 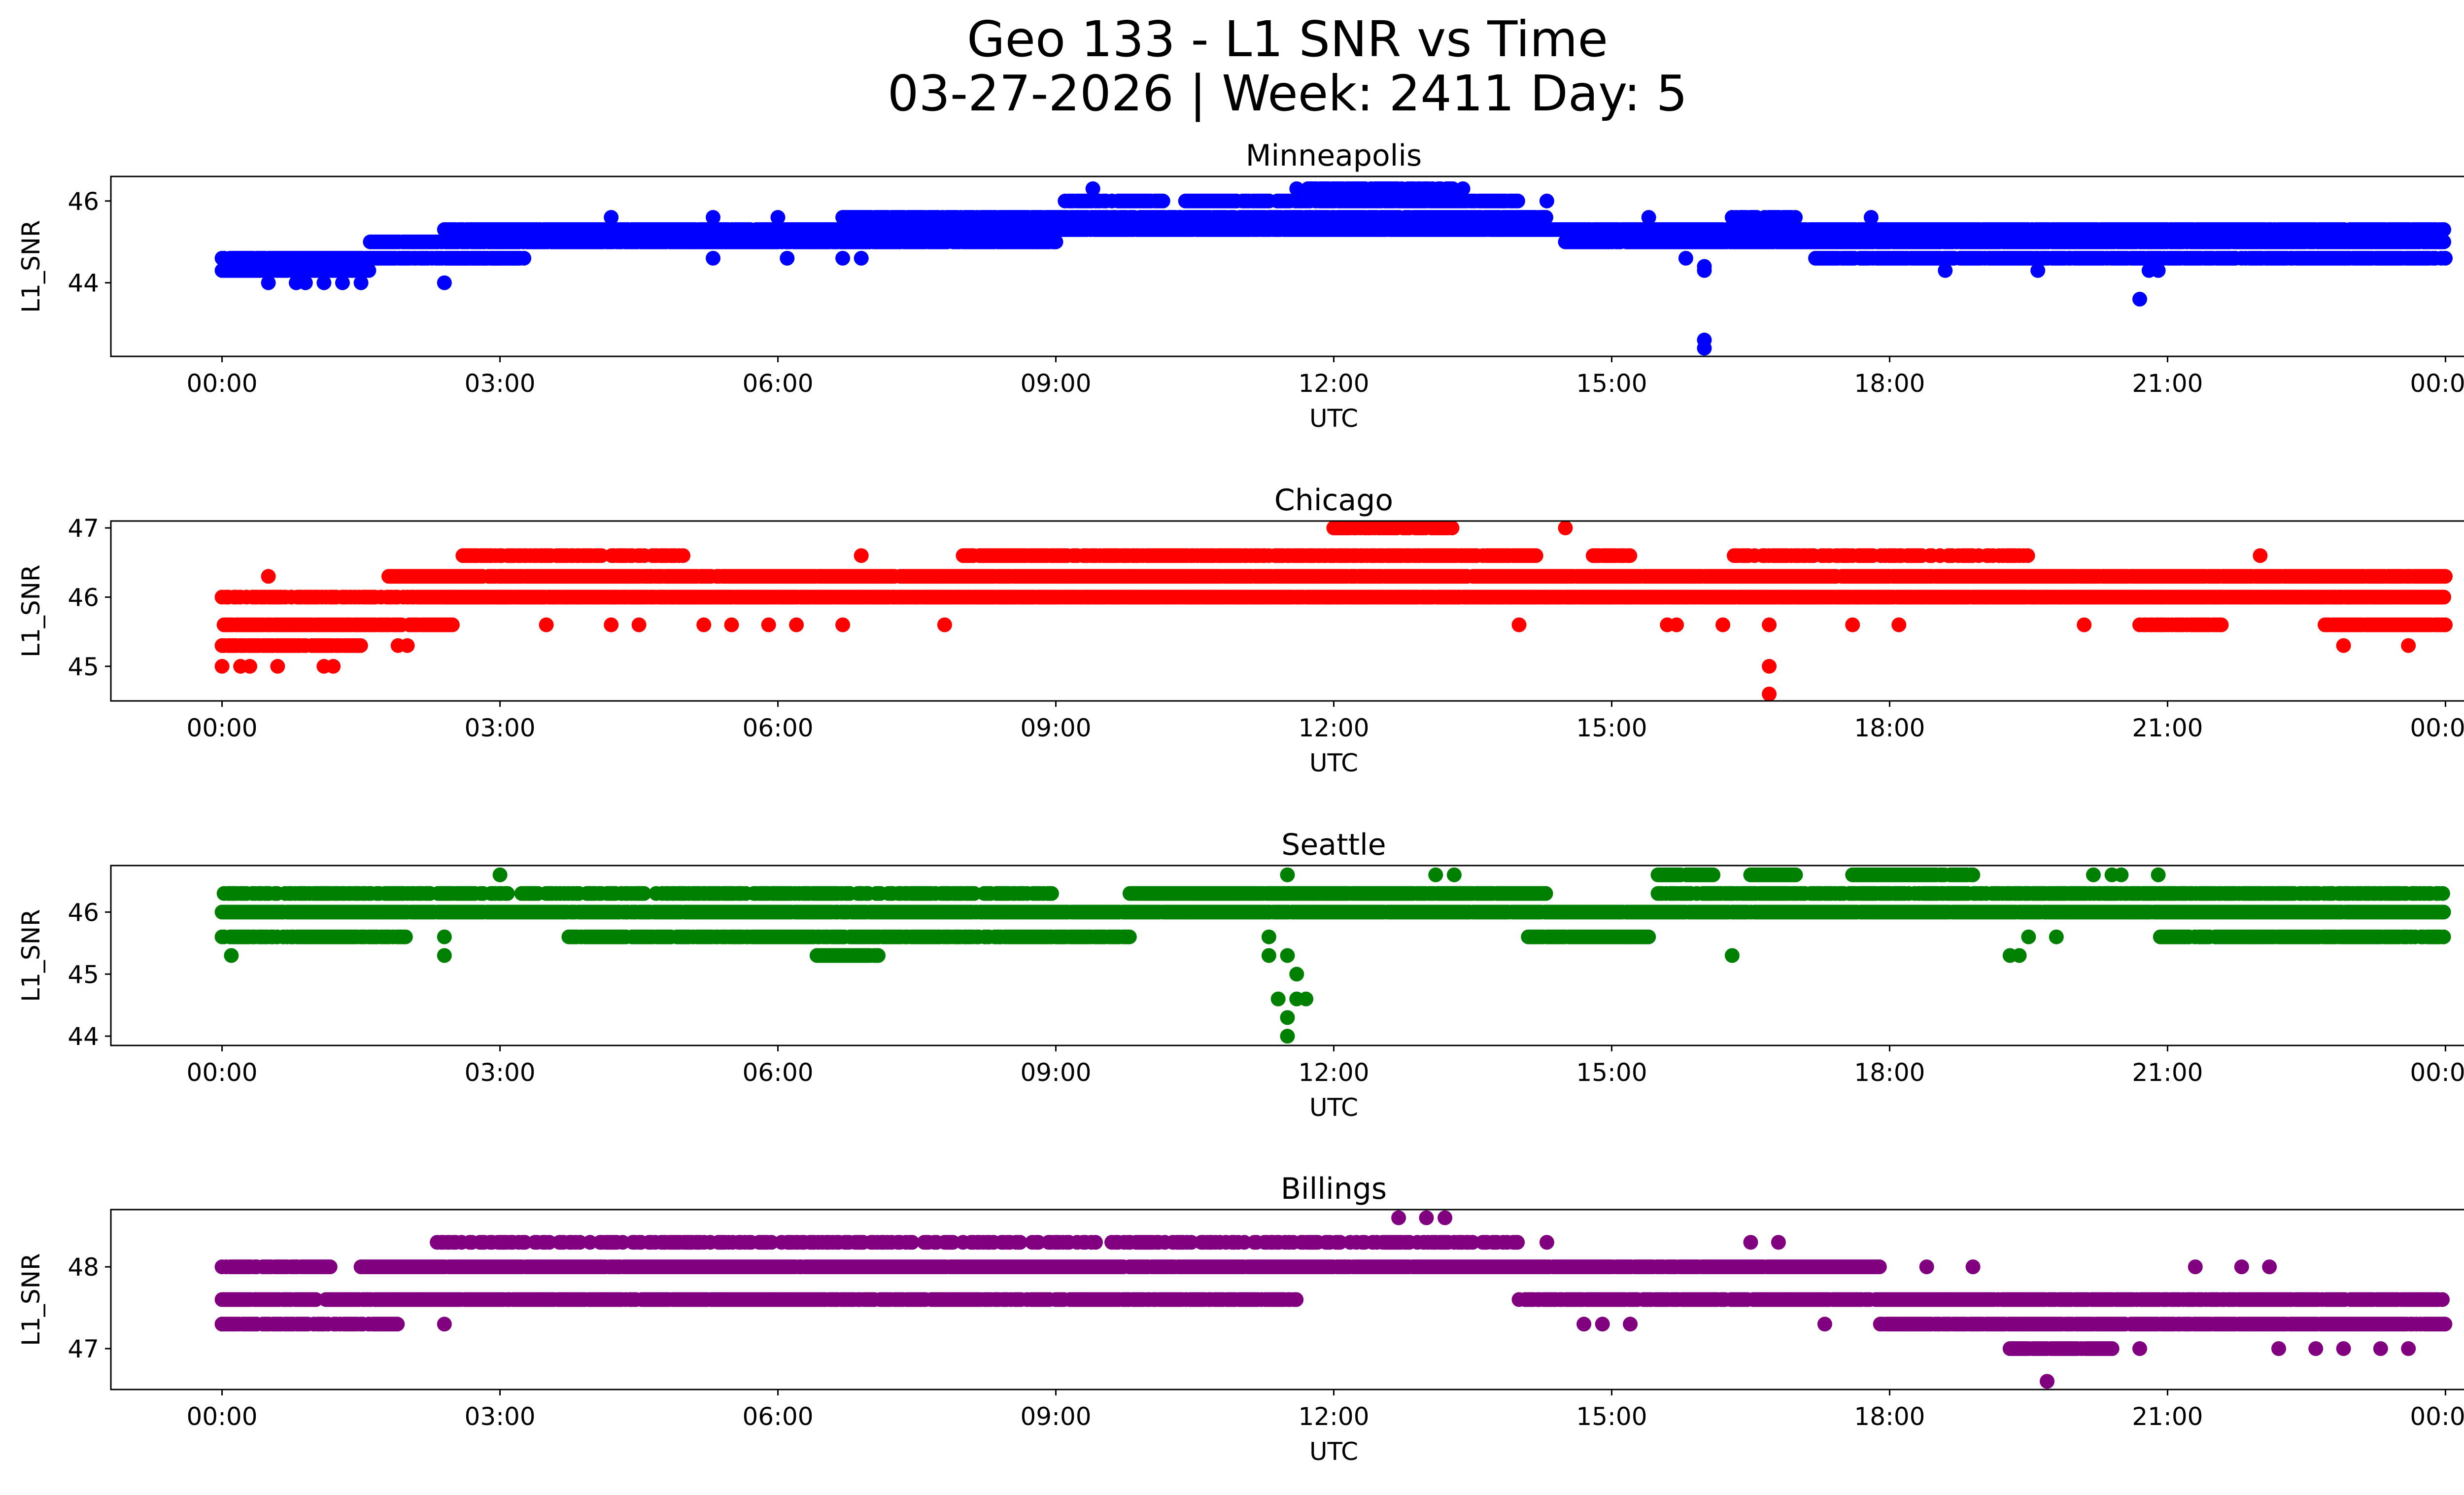 What do you see at coordinates (1889, 383) in the screenshot?
I see `x-tick-label: 18:00` at bounding box center [1889, 383].